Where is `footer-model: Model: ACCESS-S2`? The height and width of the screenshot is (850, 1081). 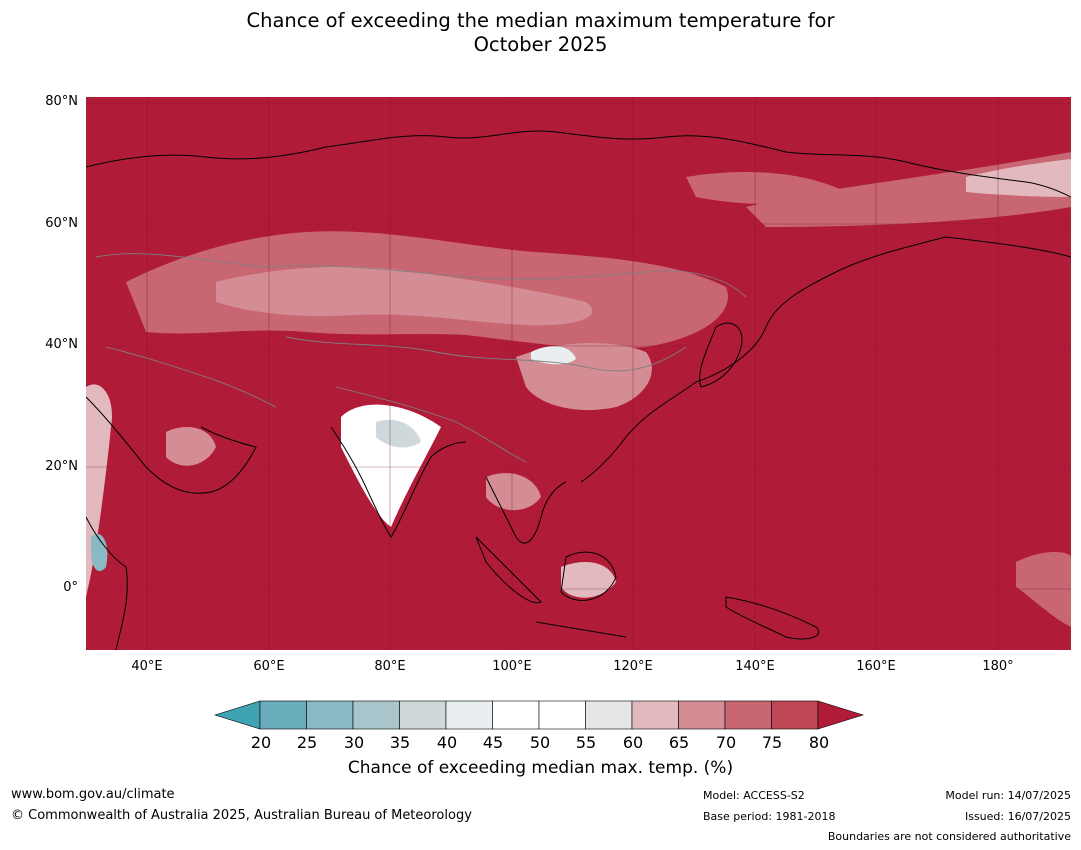 footer-model: Model: ACCESS-S2 is located at coordinates (754, 795).